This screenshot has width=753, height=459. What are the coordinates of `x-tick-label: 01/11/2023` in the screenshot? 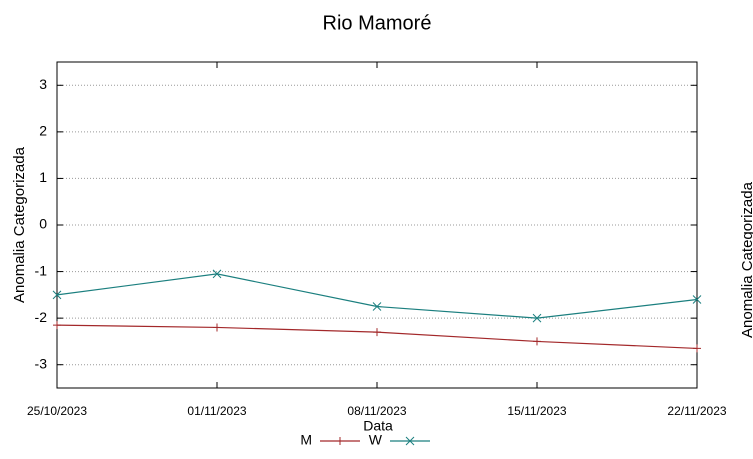 It's located at (216, 411).